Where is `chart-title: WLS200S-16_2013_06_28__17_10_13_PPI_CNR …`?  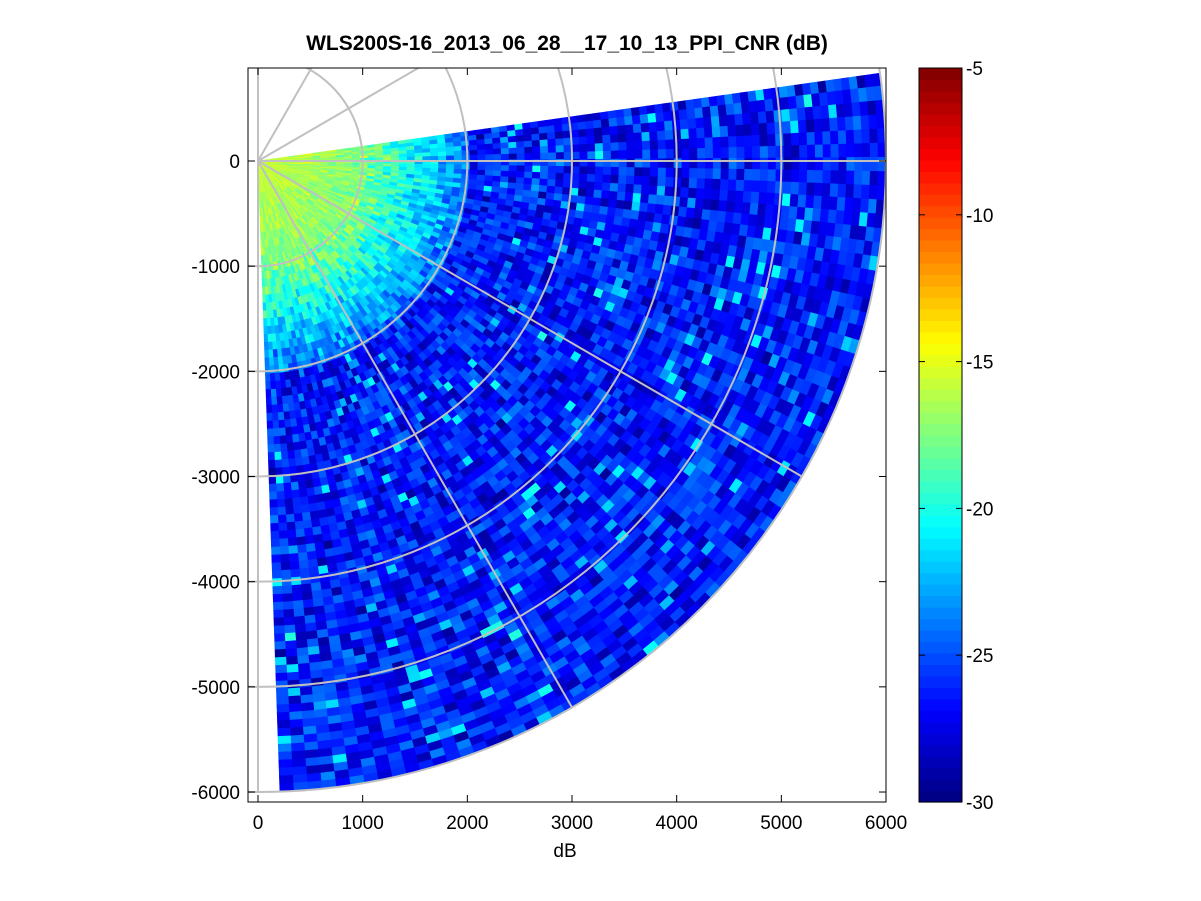
chart-title: WLS200S-16_2013_06_28__17_10_13_PPI_CNR … is located at coordinates (567, 43).